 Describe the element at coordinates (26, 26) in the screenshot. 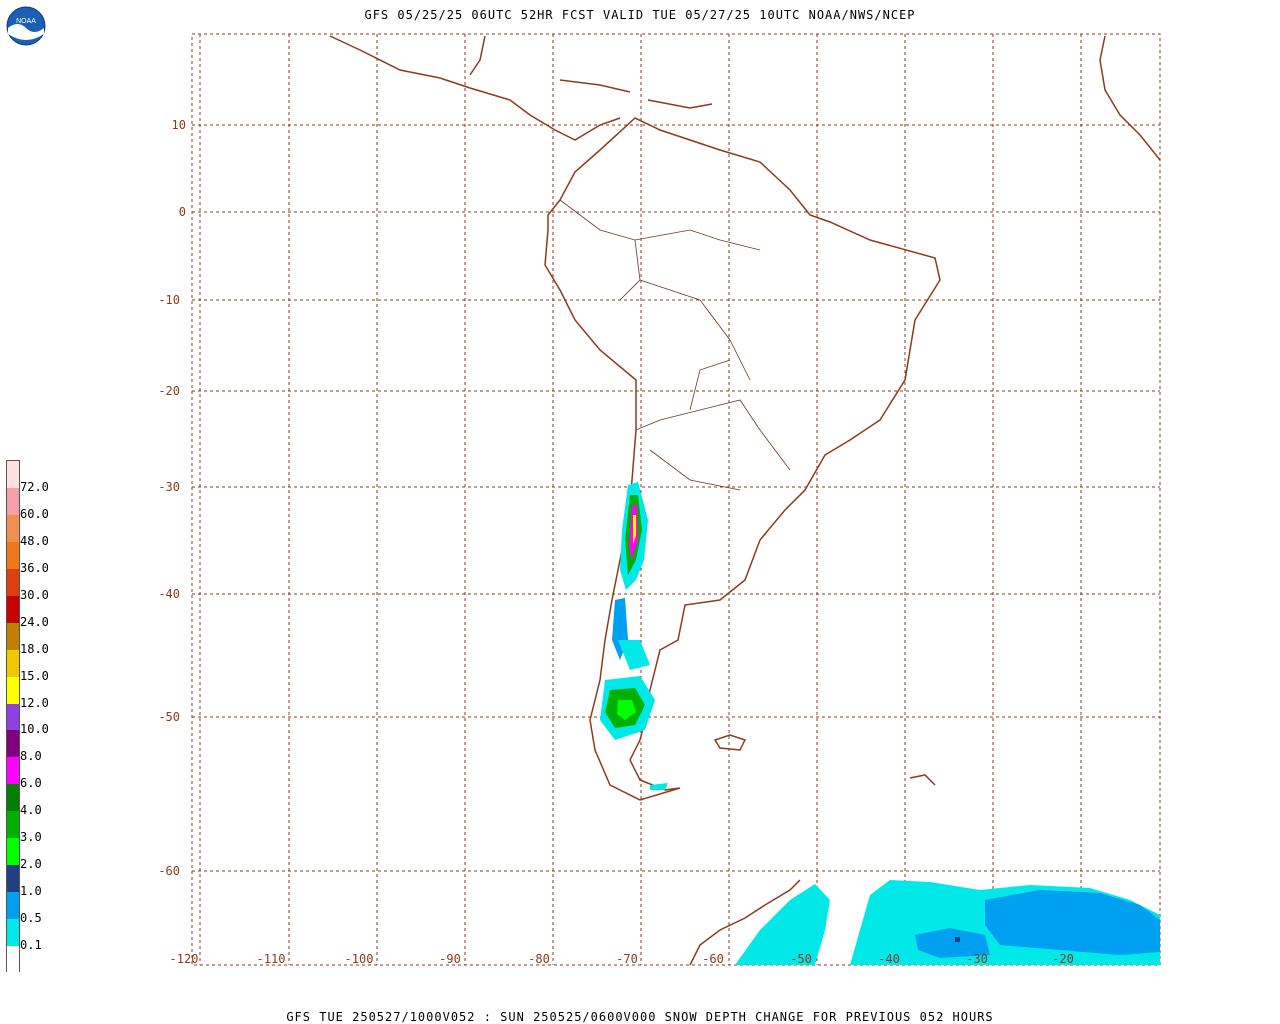

I see `noaa-logo-icon: NOAA` at that location.